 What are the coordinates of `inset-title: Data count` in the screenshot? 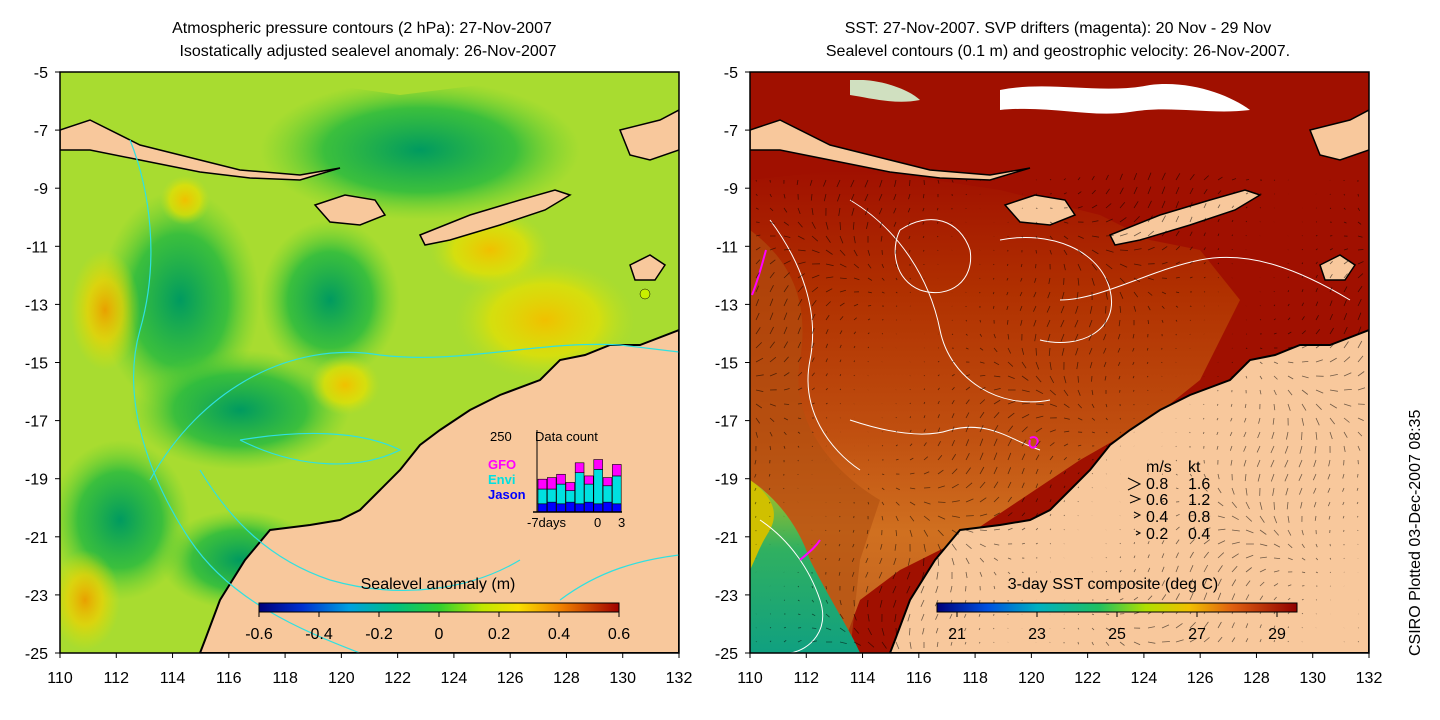 It's located at (566, 436).